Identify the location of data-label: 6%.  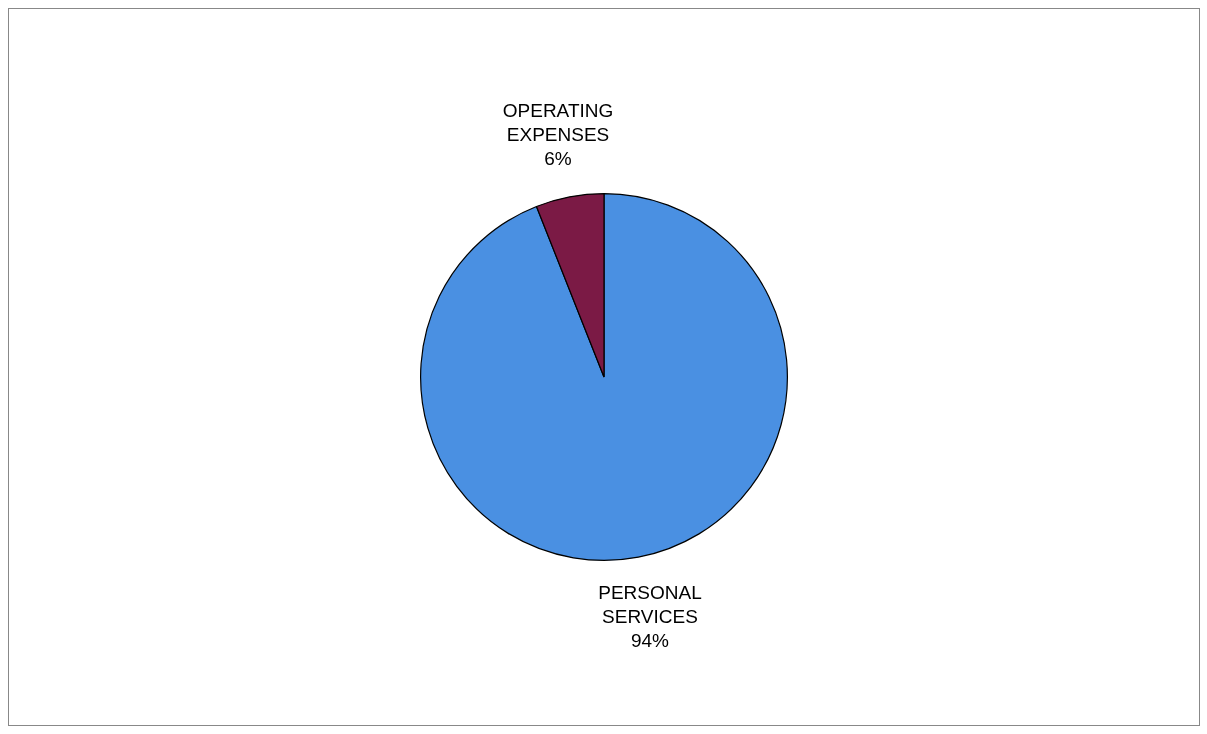
(558, 159).